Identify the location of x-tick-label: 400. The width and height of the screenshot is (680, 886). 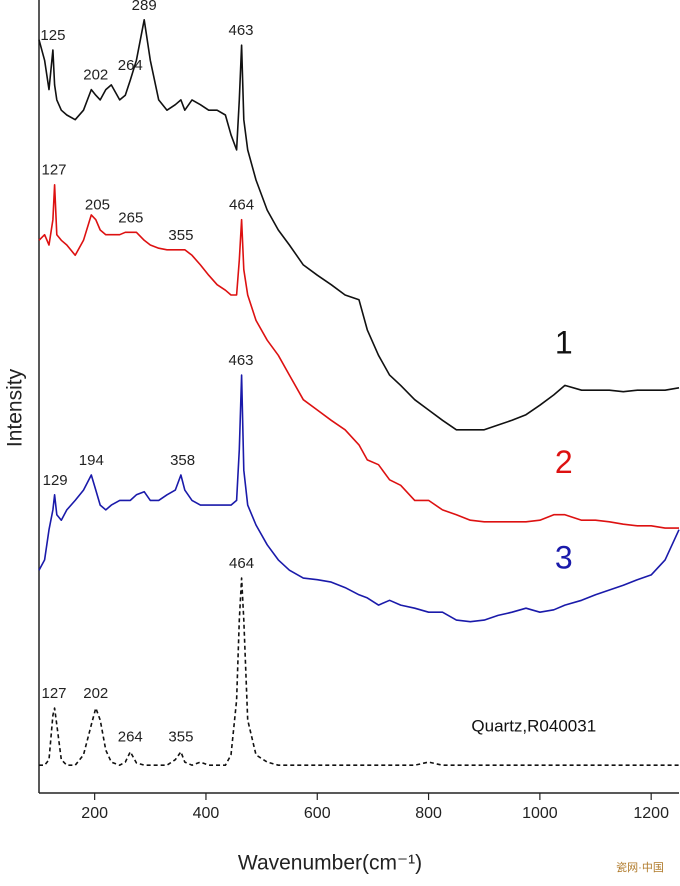
(206, 813).